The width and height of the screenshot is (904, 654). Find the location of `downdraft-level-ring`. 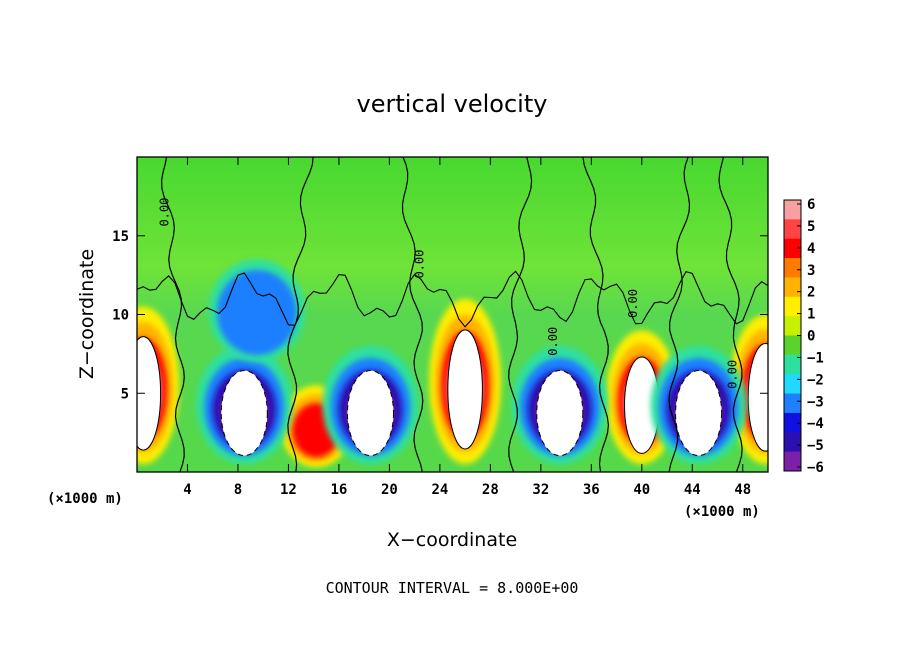

downdraft-level-ring is located at coordinates (257, 313).